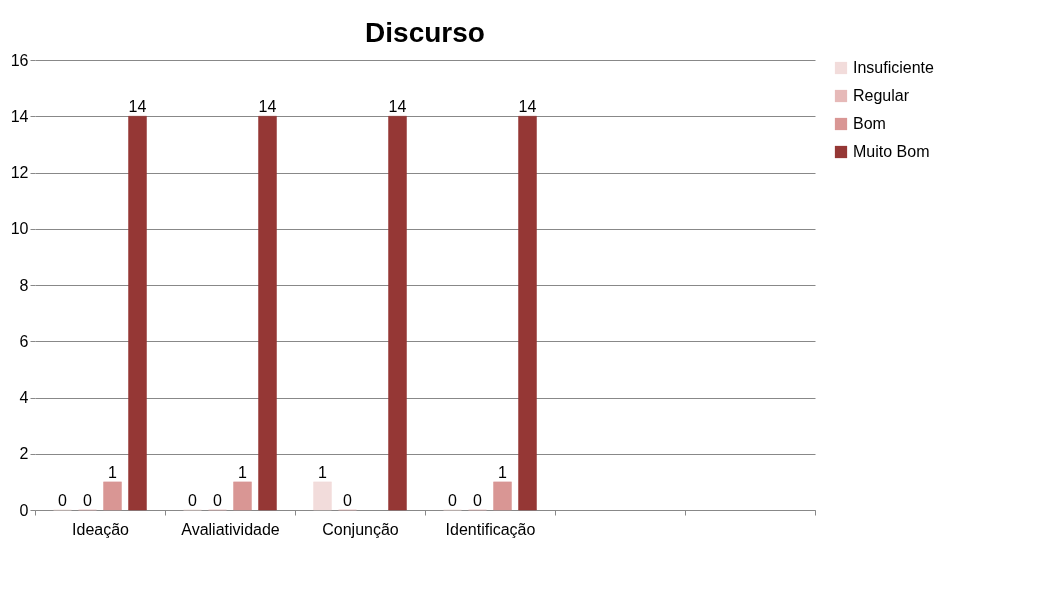 The image size is (1063, 595). Describe the element at coordinates (24, 341) in the screenshot. I see `y-tick-label: 6` at that location.